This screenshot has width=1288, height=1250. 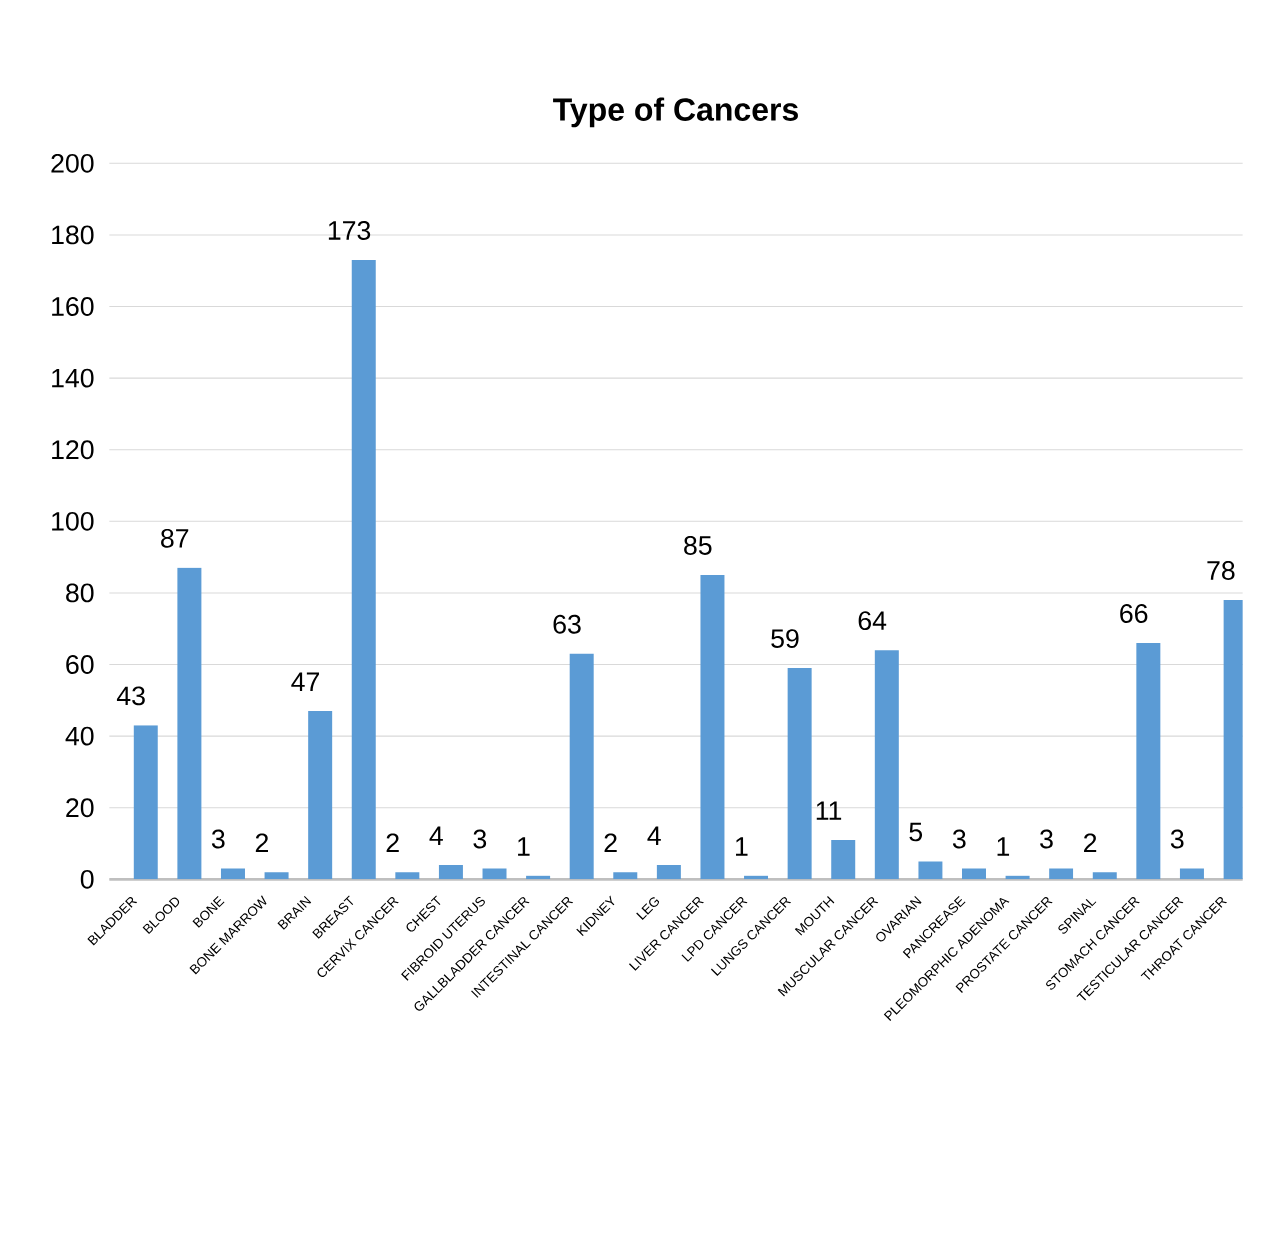 I want to click on y-tick-label: 40, so click(x=79, y=736).